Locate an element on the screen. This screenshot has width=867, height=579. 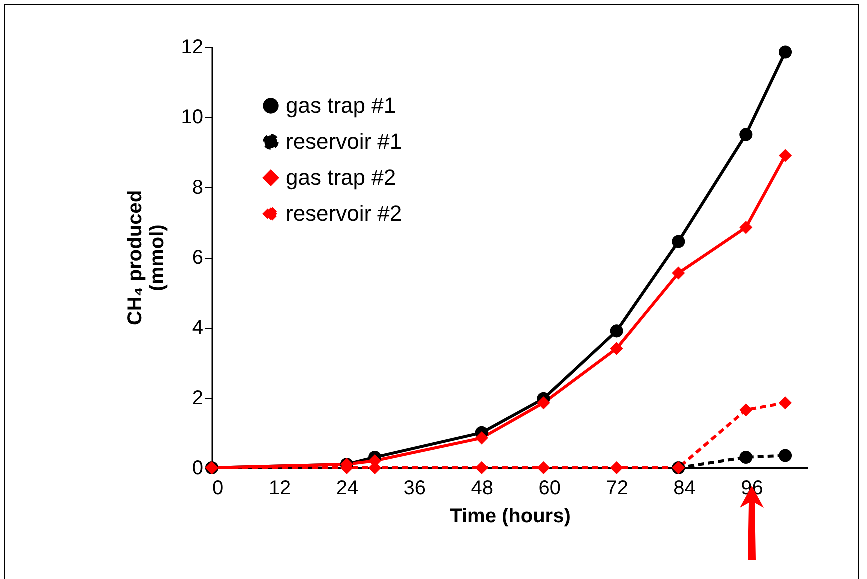
y-tick-label: 2 is located at coordinates (198, 398).